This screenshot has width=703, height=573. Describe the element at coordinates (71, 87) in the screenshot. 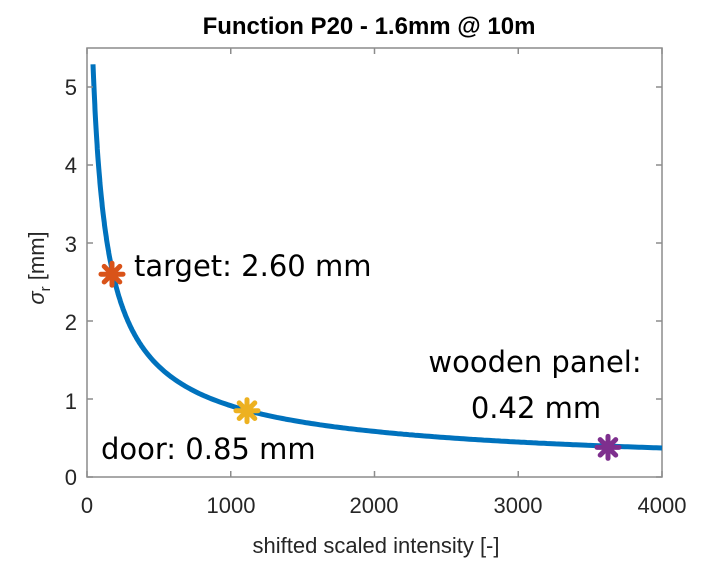

I see `y-tick-5: 5` at that location.